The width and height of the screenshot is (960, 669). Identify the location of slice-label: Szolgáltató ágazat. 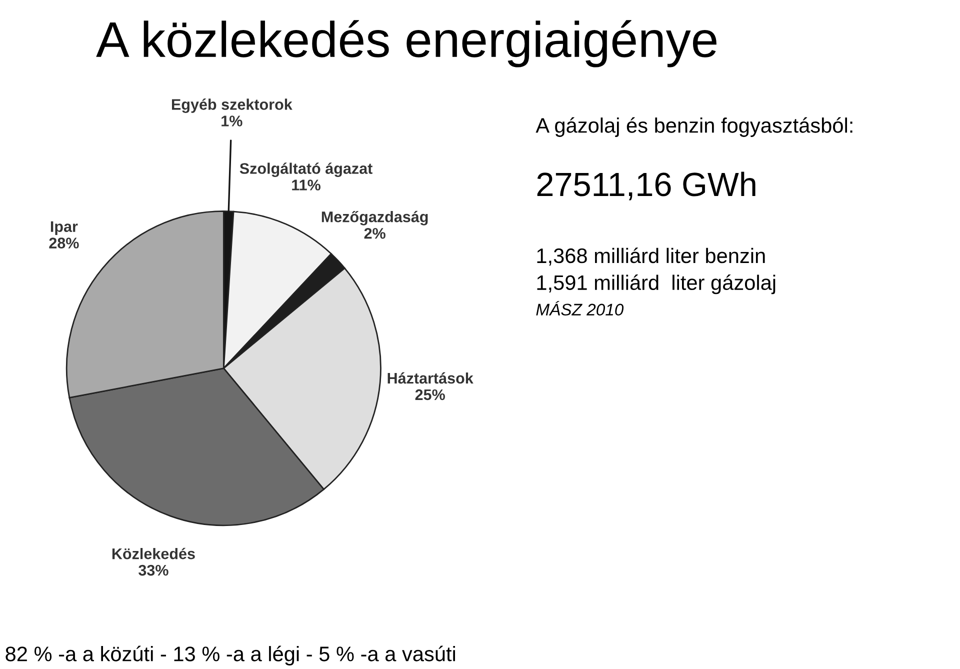
(306, 170).